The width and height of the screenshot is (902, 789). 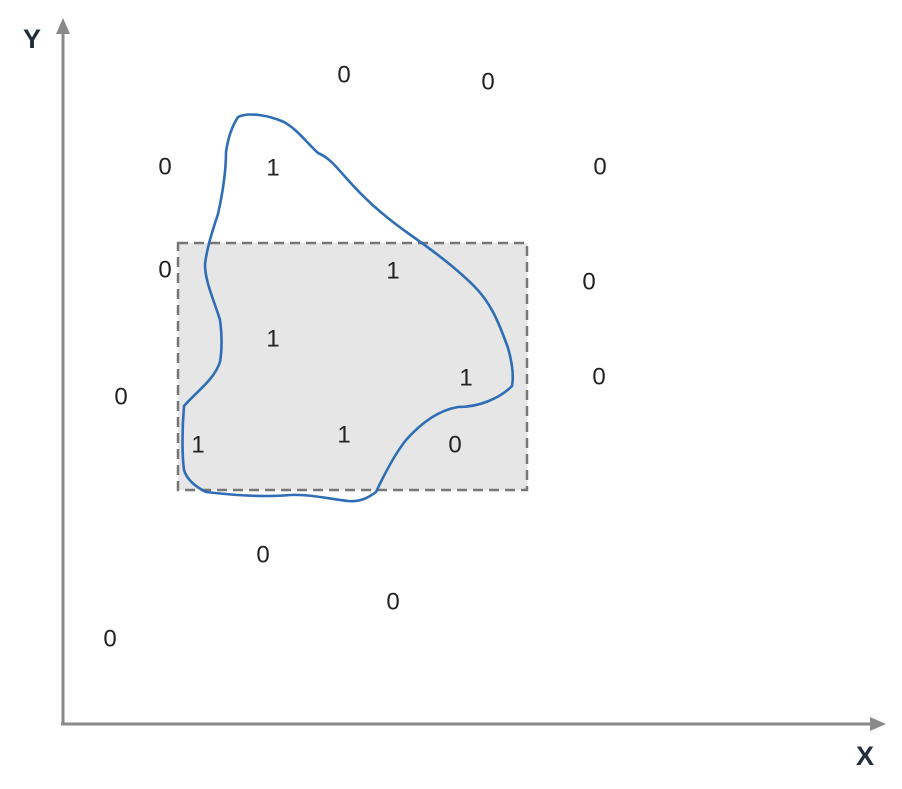 I want to click on y-axis-label: Y, so click(x=32, y=39).